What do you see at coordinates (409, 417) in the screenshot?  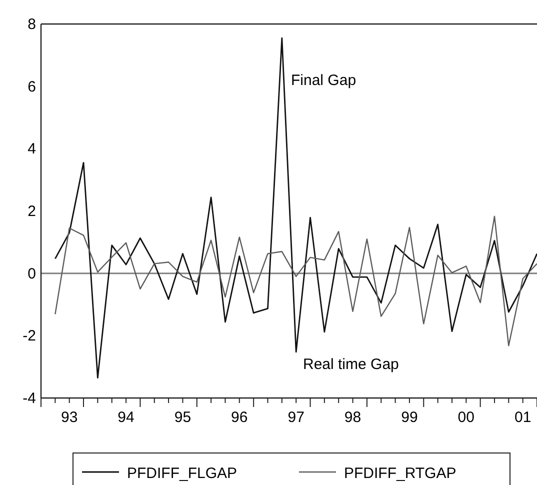 I see `x-tick-label: 99` at bounding box center [409, 417].